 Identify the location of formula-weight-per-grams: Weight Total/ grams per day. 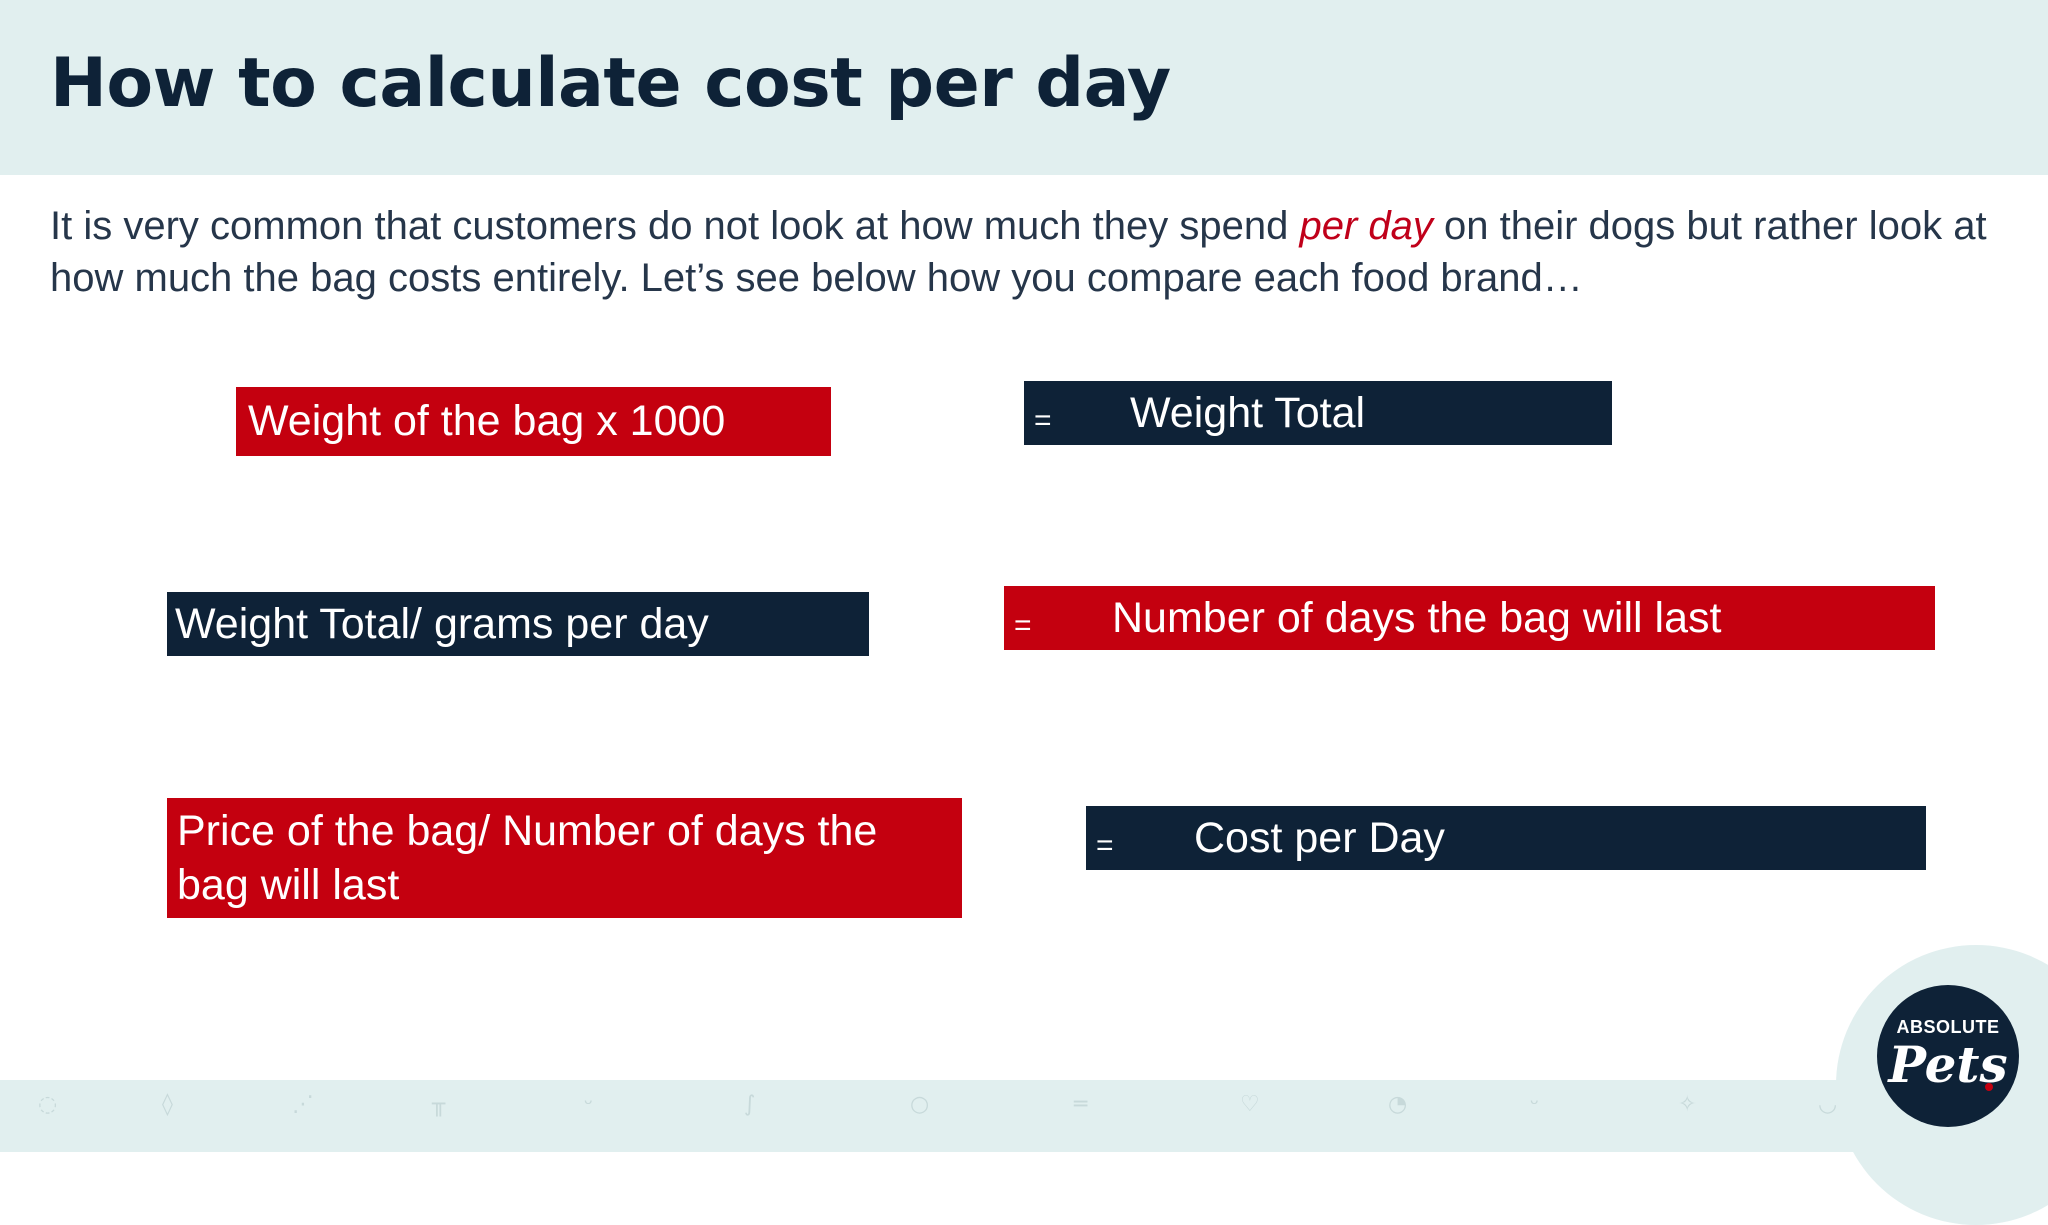
(518, 624).